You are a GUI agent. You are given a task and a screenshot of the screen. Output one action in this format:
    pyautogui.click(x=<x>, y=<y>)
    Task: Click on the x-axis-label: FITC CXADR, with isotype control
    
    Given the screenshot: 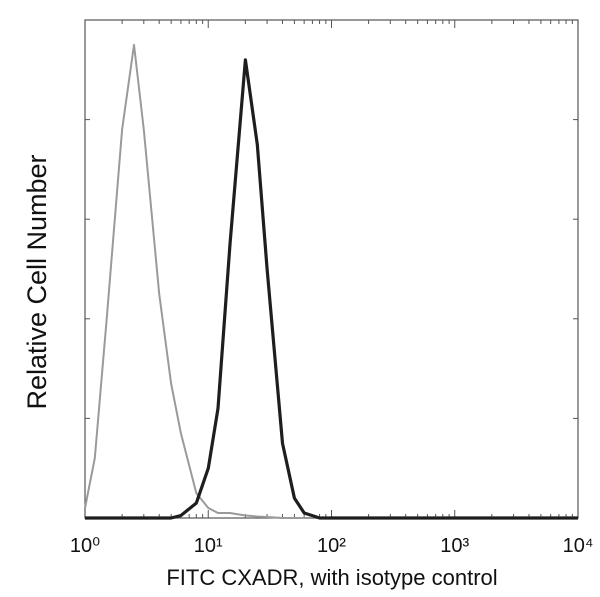 What is the action you would take?
    pyautogui.click(x=331, y=577)
    